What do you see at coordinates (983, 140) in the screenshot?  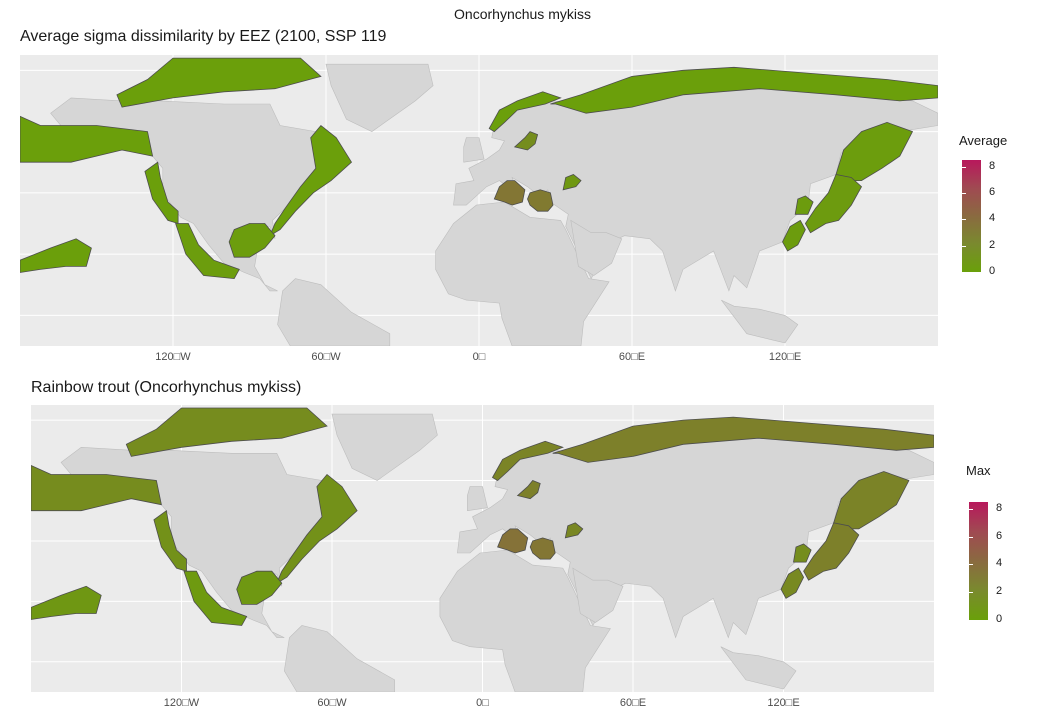 I see `legend-title: Average` at bounding box center [983, 140].